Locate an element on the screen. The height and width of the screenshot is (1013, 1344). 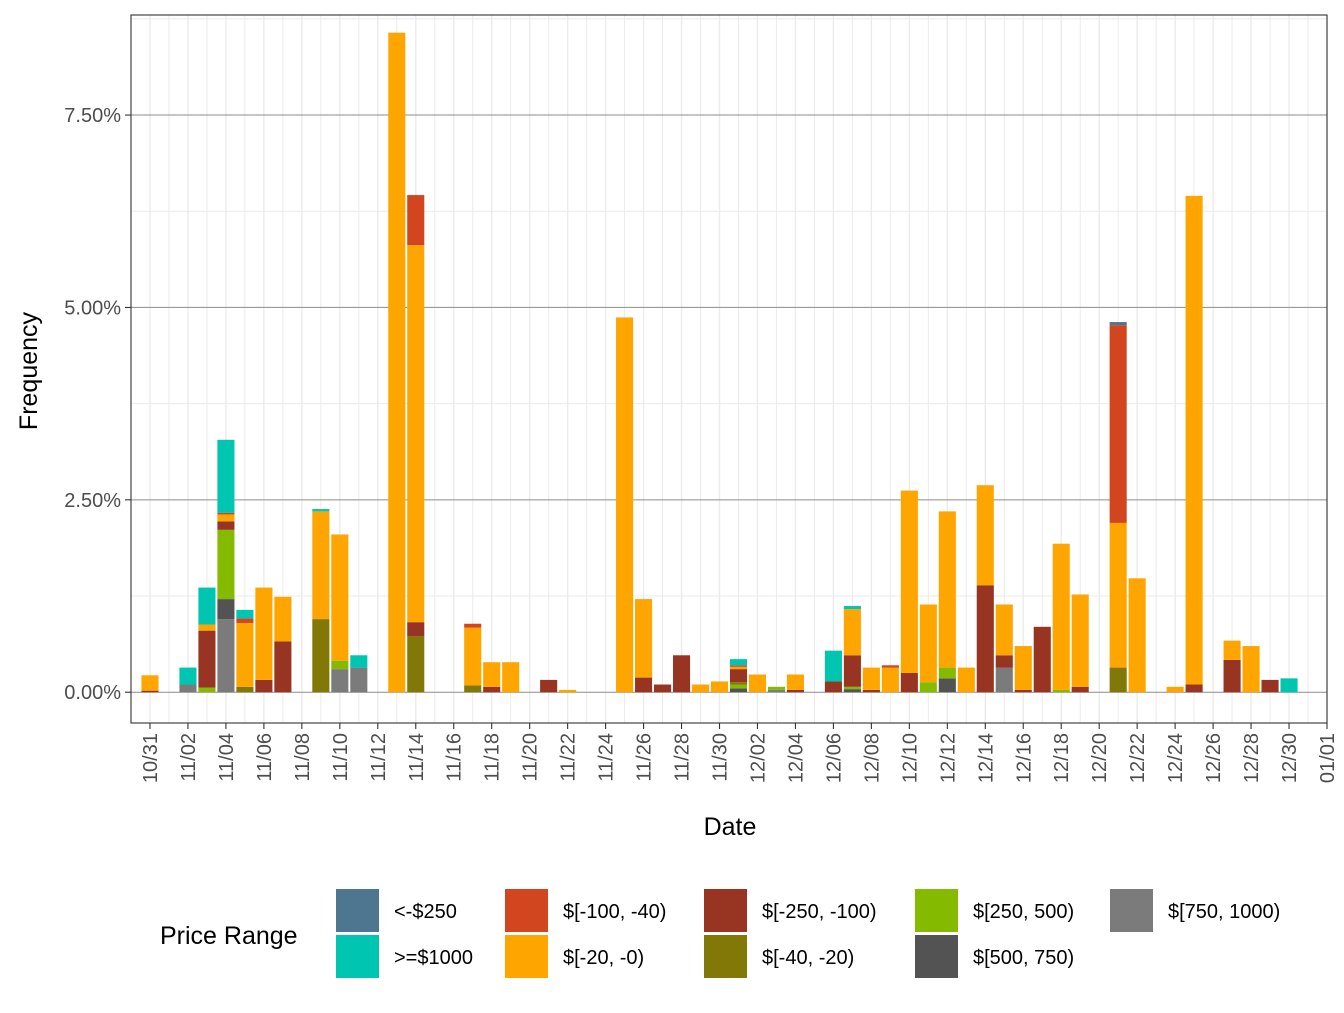
x-tick-label: 12/26 is located at coordinates (1214, 758).